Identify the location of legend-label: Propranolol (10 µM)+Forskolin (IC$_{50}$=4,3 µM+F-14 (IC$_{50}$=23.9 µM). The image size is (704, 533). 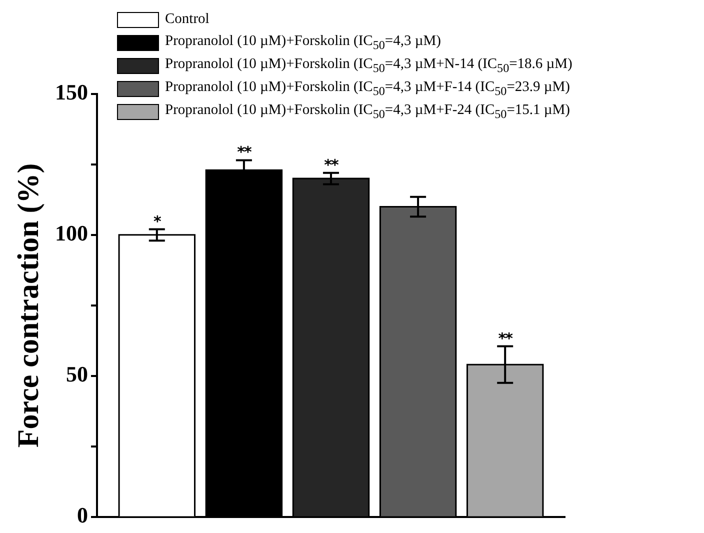
(367, 88).